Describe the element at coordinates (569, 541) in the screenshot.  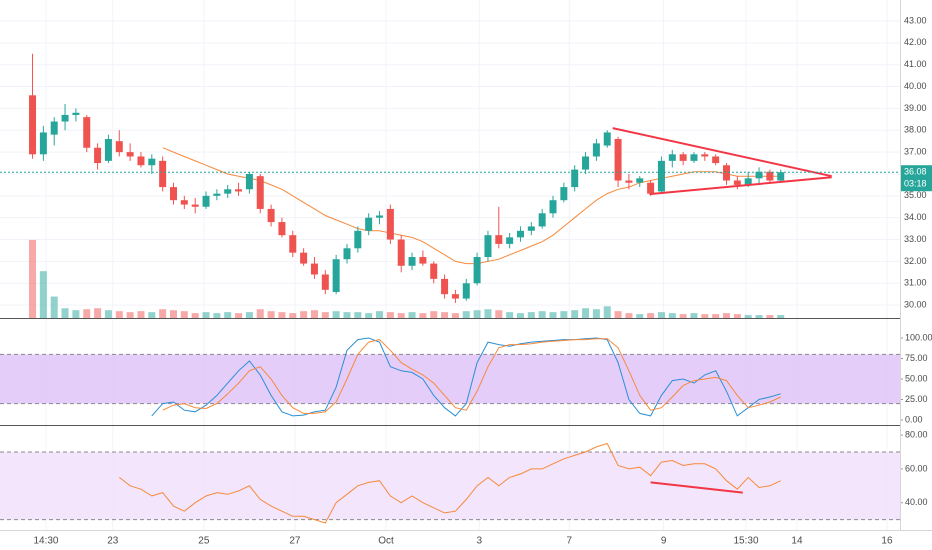
I see `x-tick-label: 7` at that location.